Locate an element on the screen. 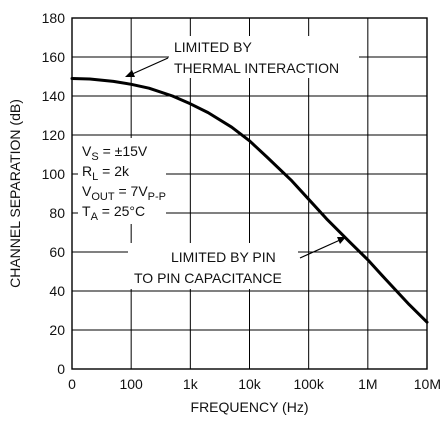 This screenshot has width=443, height=423. x-axis-label: FREQUENCY (Hz) is located at coordinates (250, 407).